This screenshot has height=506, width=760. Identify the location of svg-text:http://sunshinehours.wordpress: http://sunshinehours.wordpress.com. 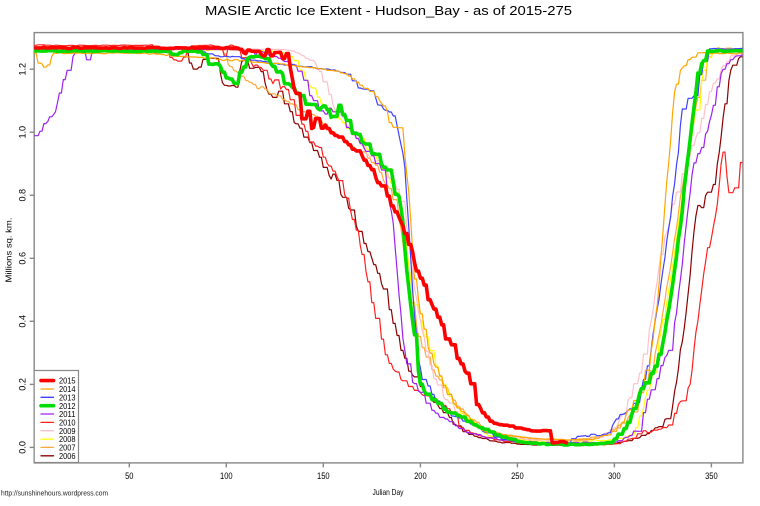
(54, 493).